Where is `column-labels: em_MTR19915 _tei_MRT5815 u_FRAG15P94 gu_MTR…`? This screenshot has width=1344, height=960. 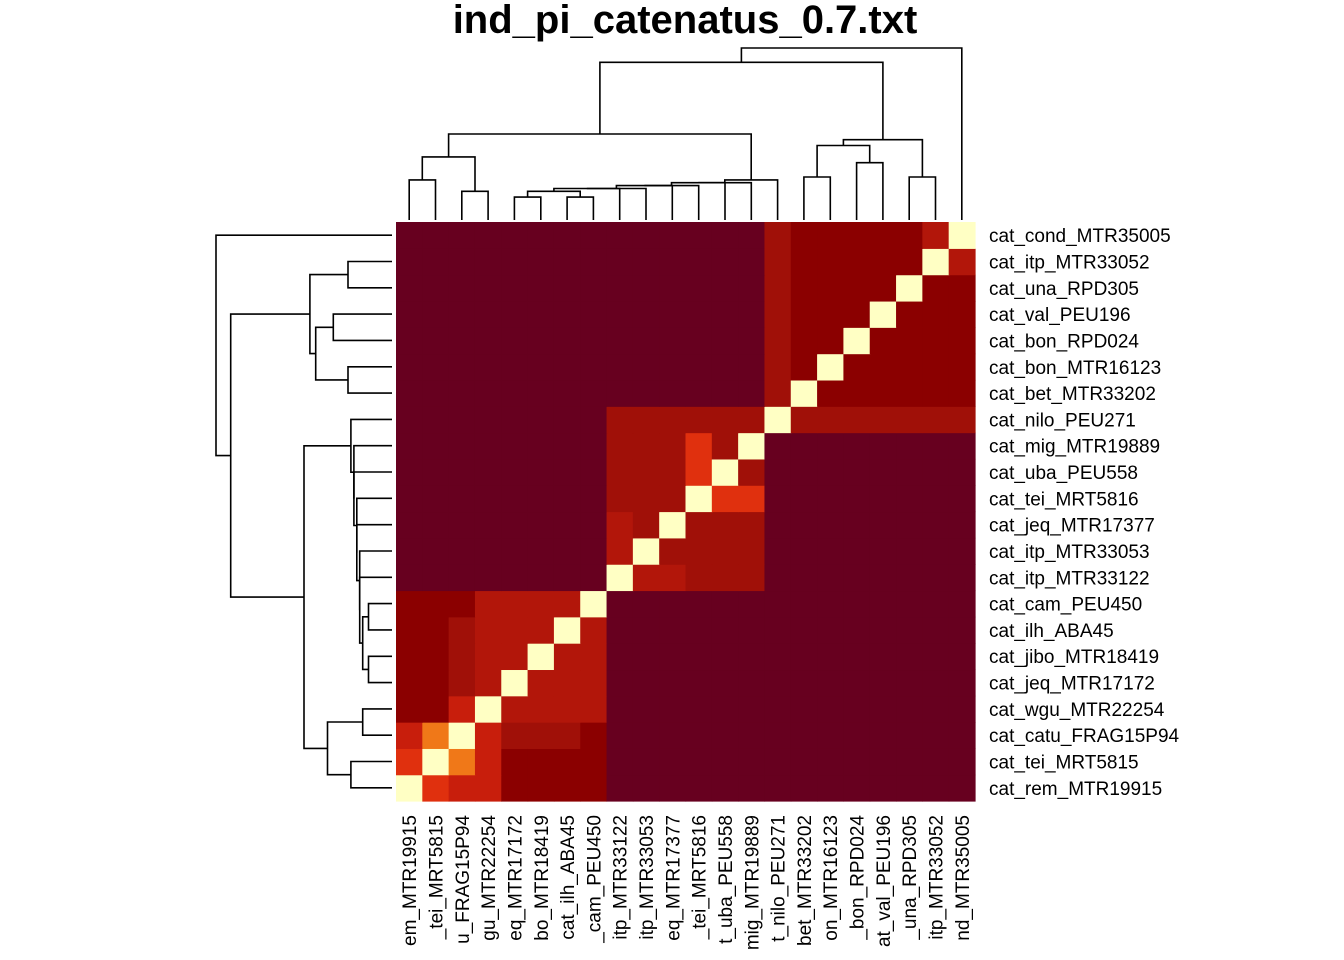 column-labels: em_MTR19915 _tei_MRT5815 u_FRAG15P94 gu_MTR… is located at coordinates (687, 883).